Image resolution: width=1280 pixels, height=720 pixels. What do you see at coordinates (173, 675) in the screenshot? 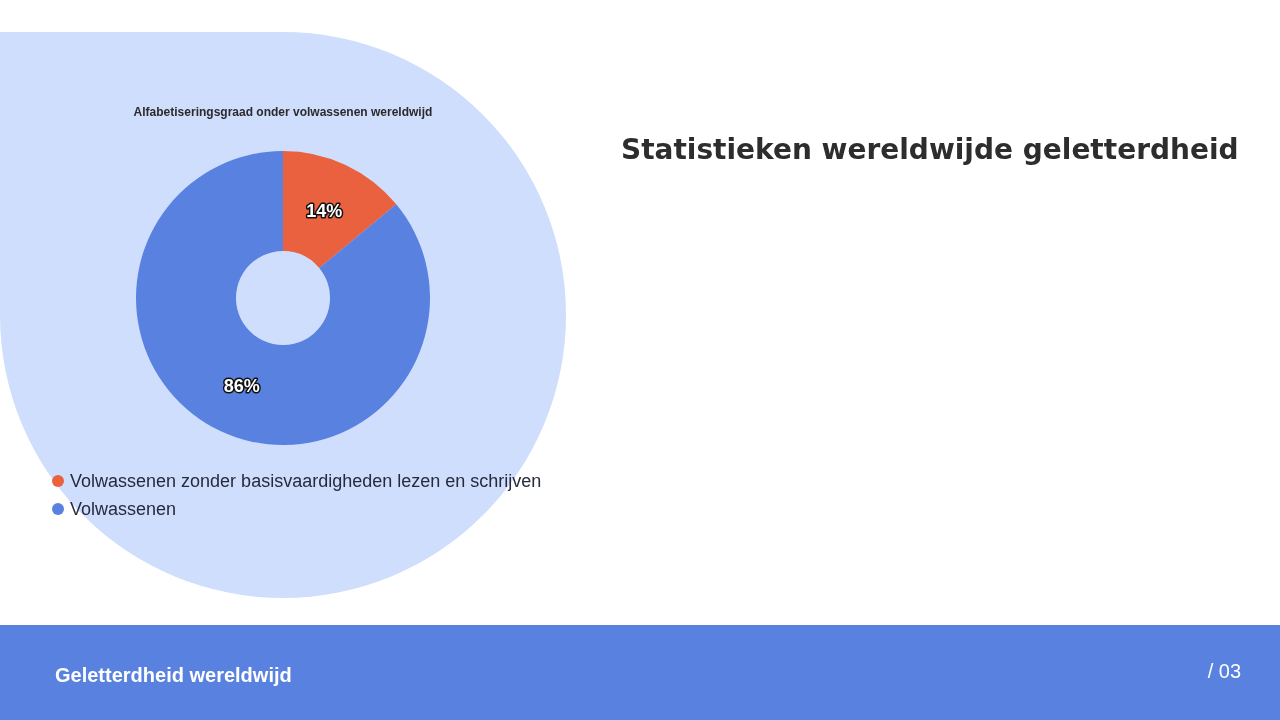
I see `text: Geletterdheid wereldwijd` at bounding box center [173, 675].